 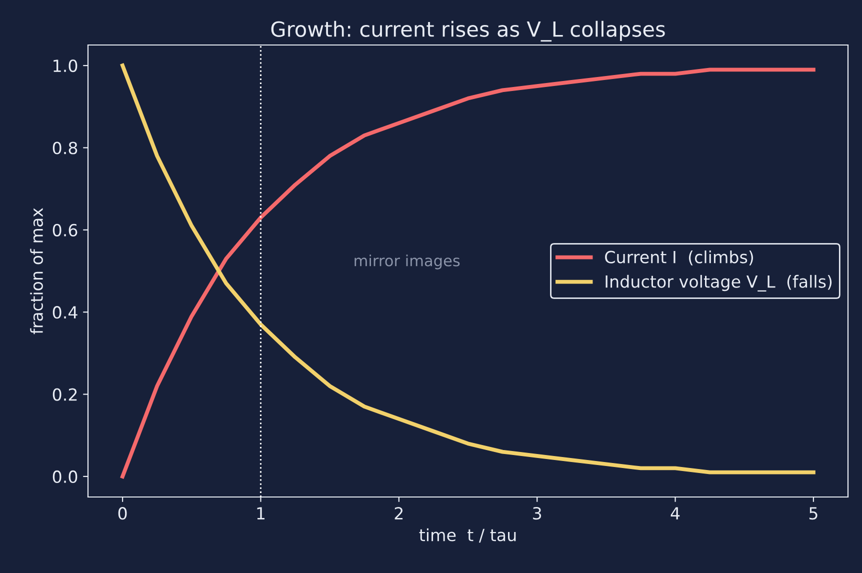 I want to click on annotation: mirror images, so click(x=407, y=262).